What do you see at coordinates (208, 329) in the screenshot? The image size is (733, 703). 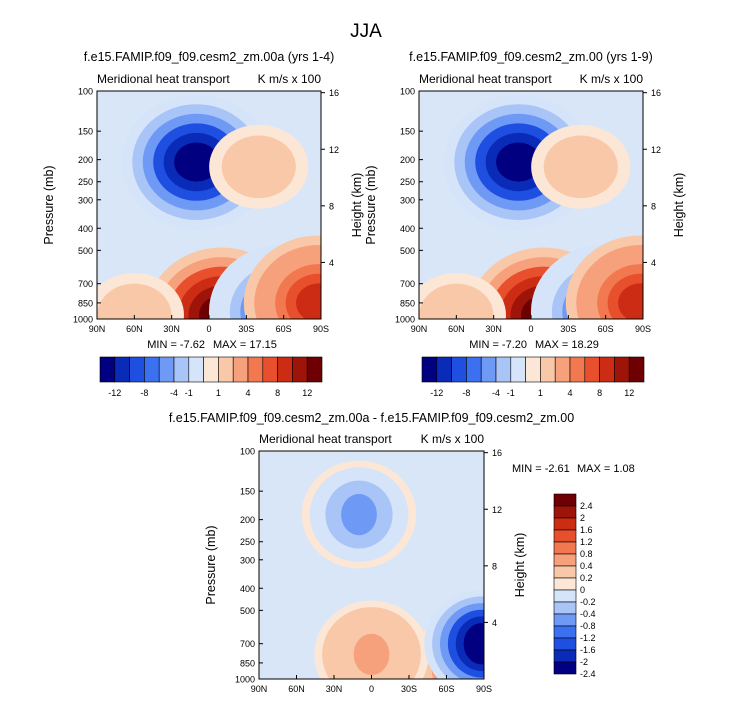 I see `x-tick-label: 0` at bounding box center [208, 329].